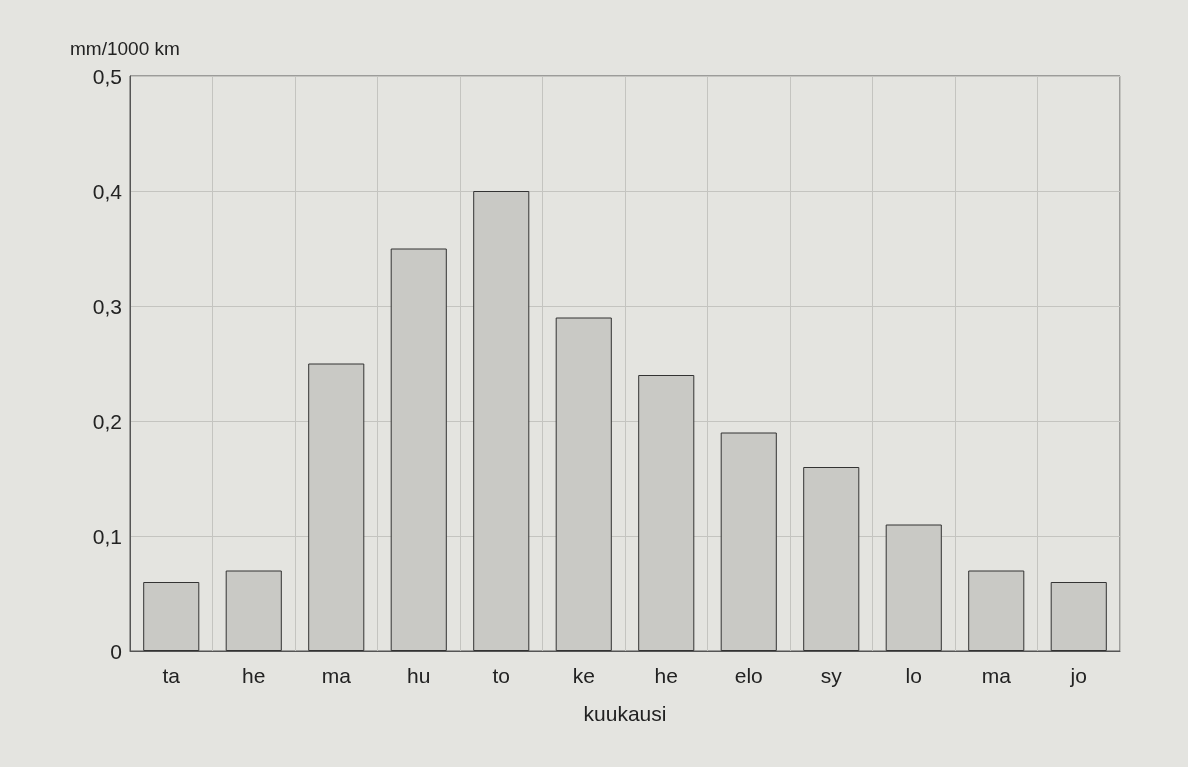 The height and width of the screenshot is (767, 1188). I want to click on y-tick-label: 0,5, so click(107, 76).